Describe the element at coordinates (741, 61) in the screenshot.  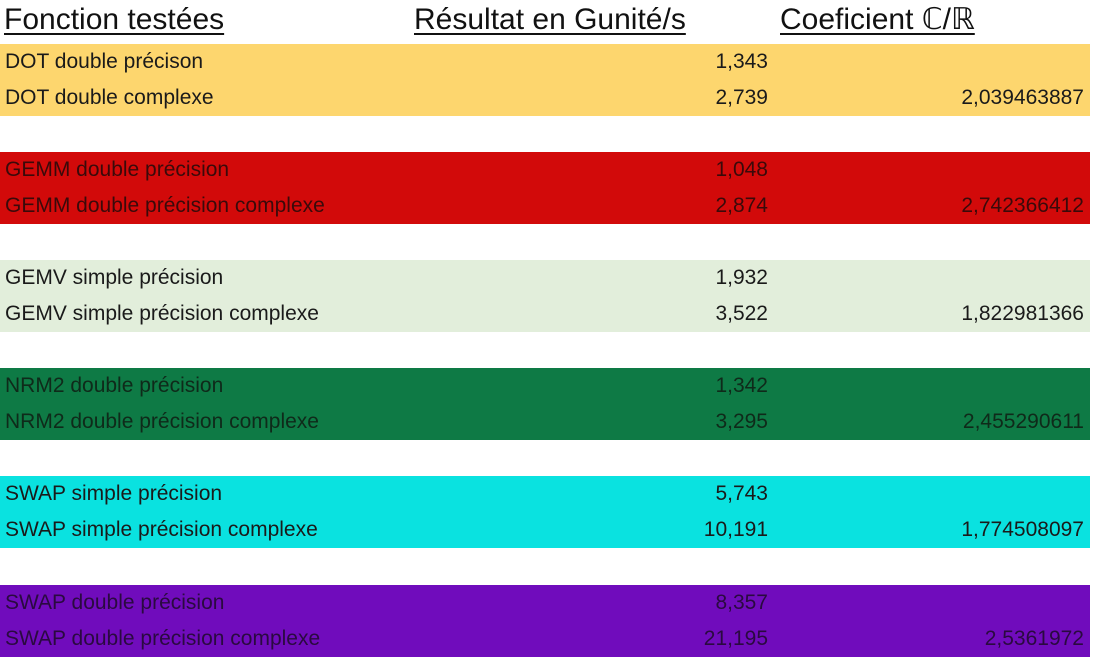
I see `result-value: 1,343` at that location.